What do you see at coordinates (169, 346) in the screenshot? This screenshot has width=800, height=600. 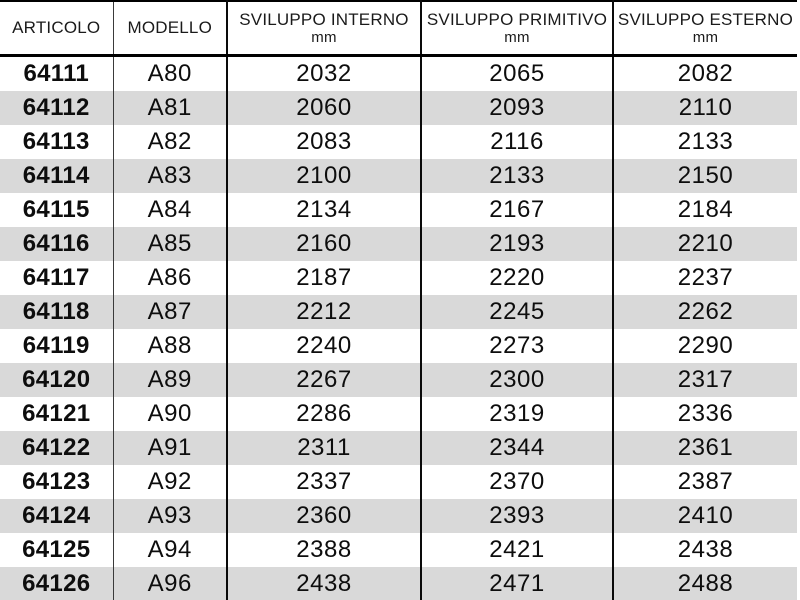 I see `cell-modello: A88` at bounding box center [169, 346].